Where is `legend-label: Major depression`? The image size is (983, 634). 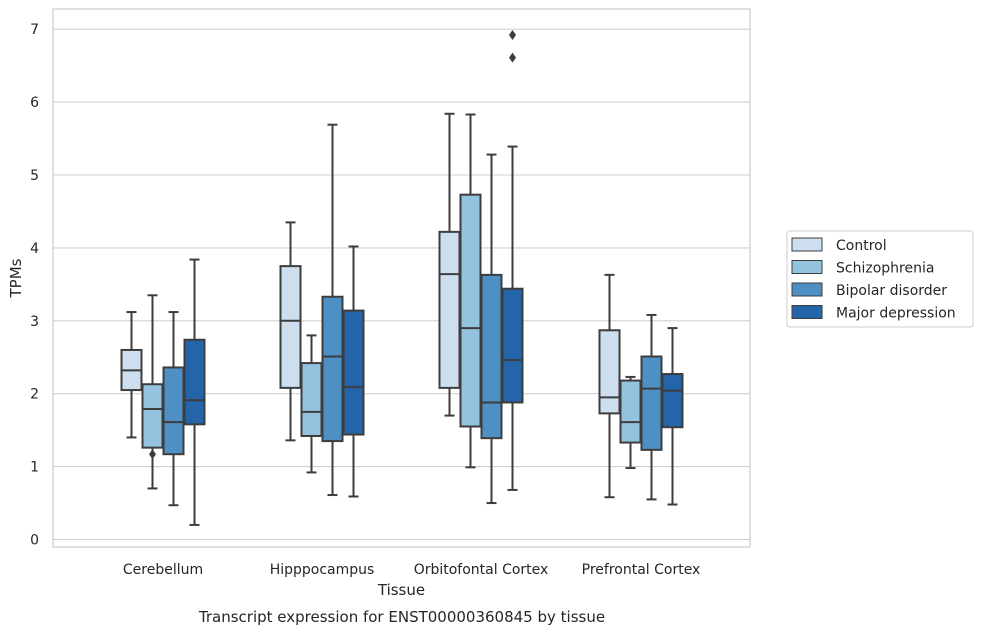 legend-label: Major depression is located at coordinates (896, 314).